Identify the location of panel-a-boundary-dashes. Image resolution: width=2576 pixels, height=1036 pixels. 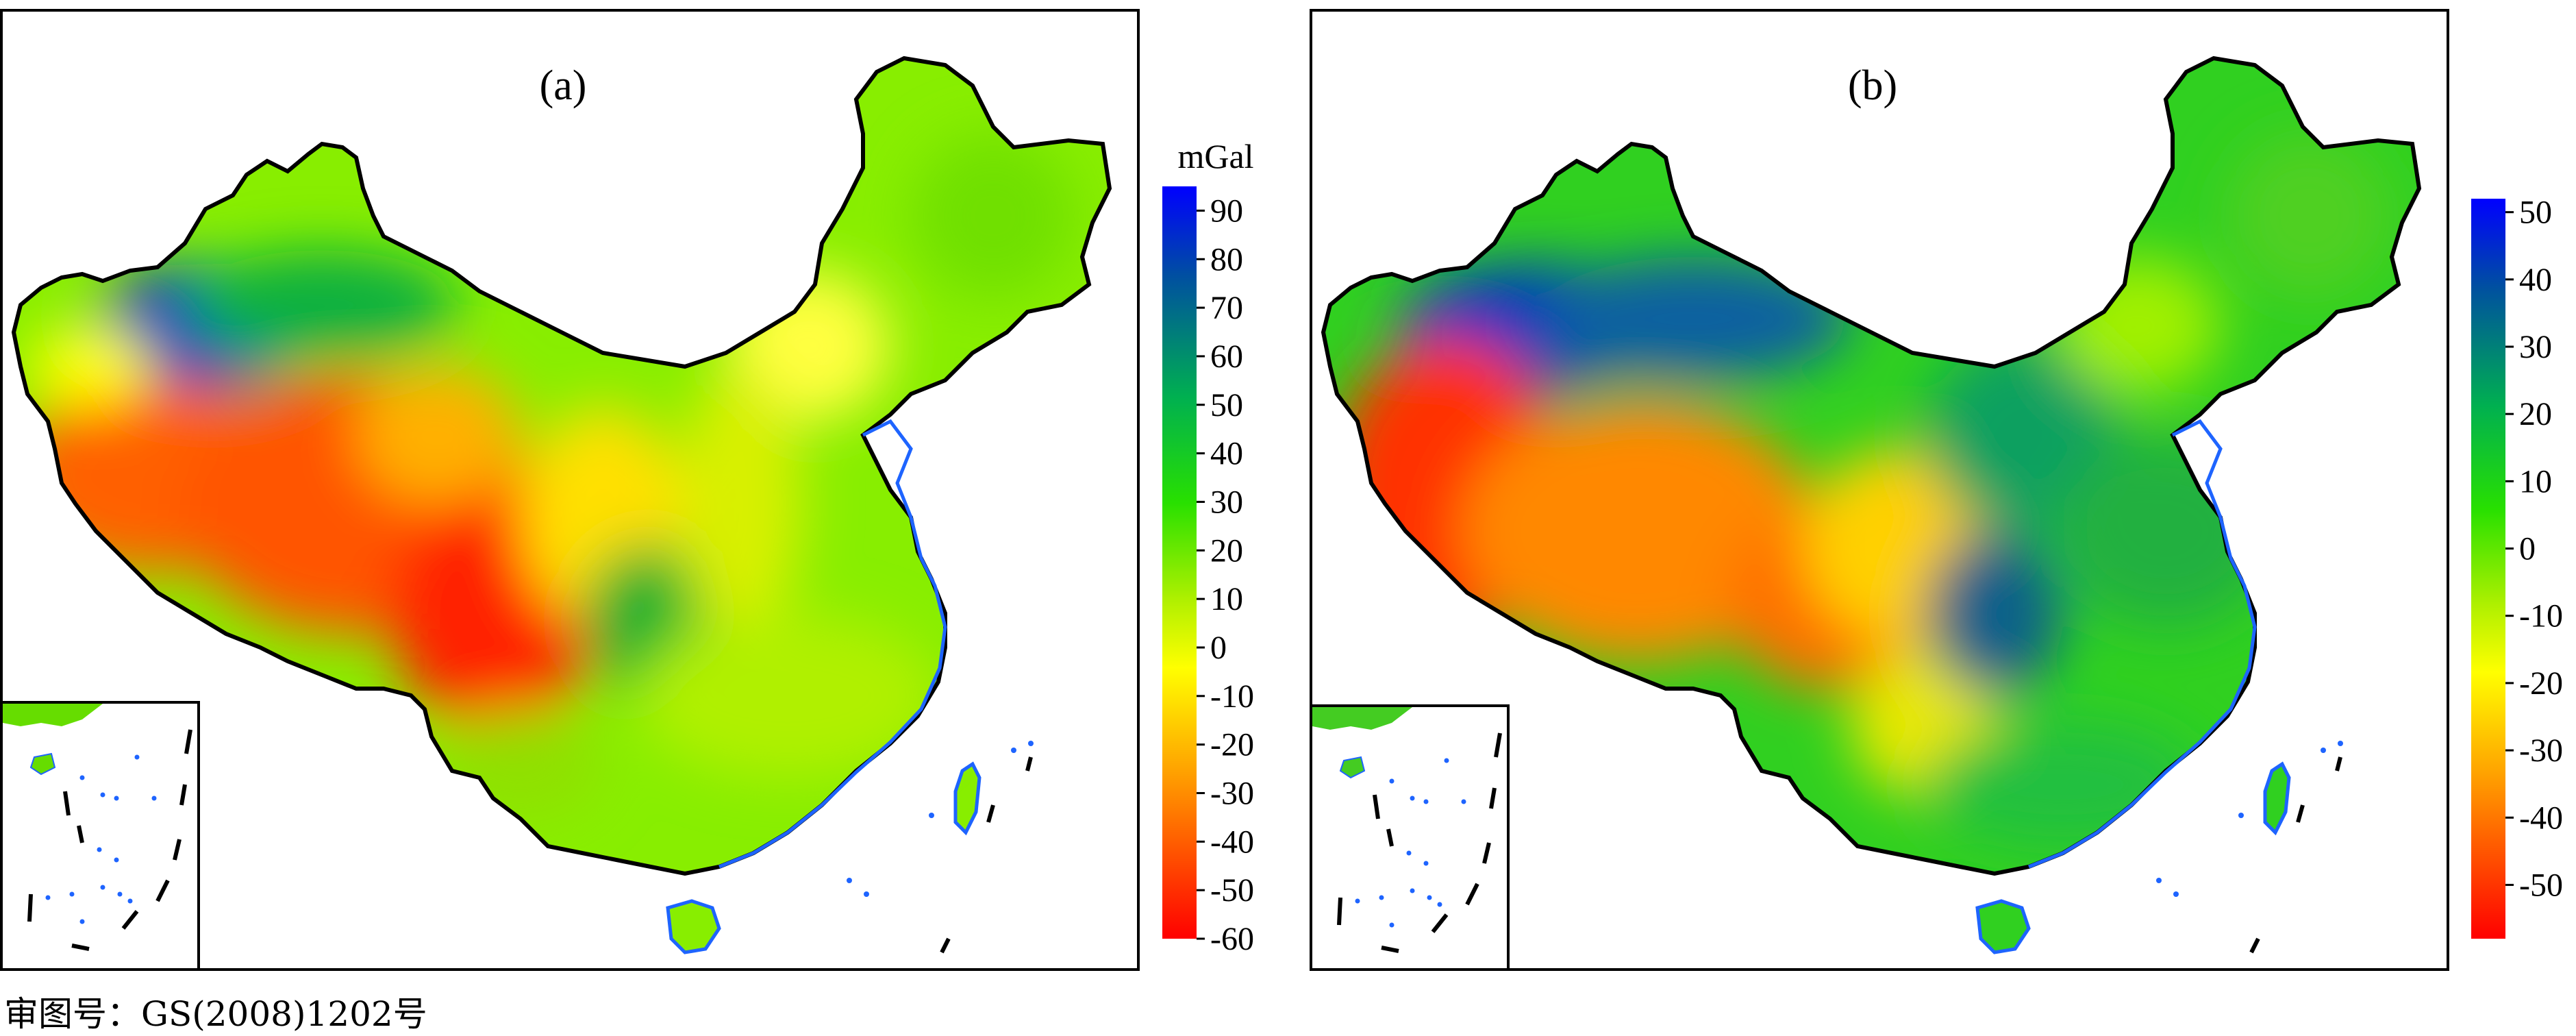
(986, 855).